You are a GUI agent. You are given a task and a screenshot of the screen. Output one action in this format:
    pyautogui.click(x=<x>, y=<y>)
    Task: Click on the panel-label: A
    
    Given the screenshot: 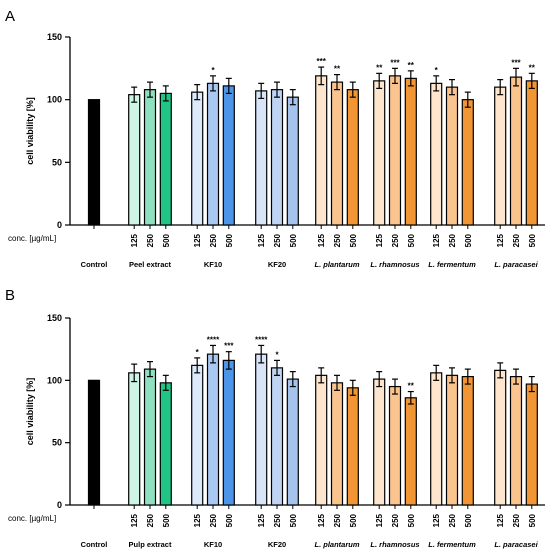 What is the action you would take?
    pyautogui.click(x=10, y=16)
    